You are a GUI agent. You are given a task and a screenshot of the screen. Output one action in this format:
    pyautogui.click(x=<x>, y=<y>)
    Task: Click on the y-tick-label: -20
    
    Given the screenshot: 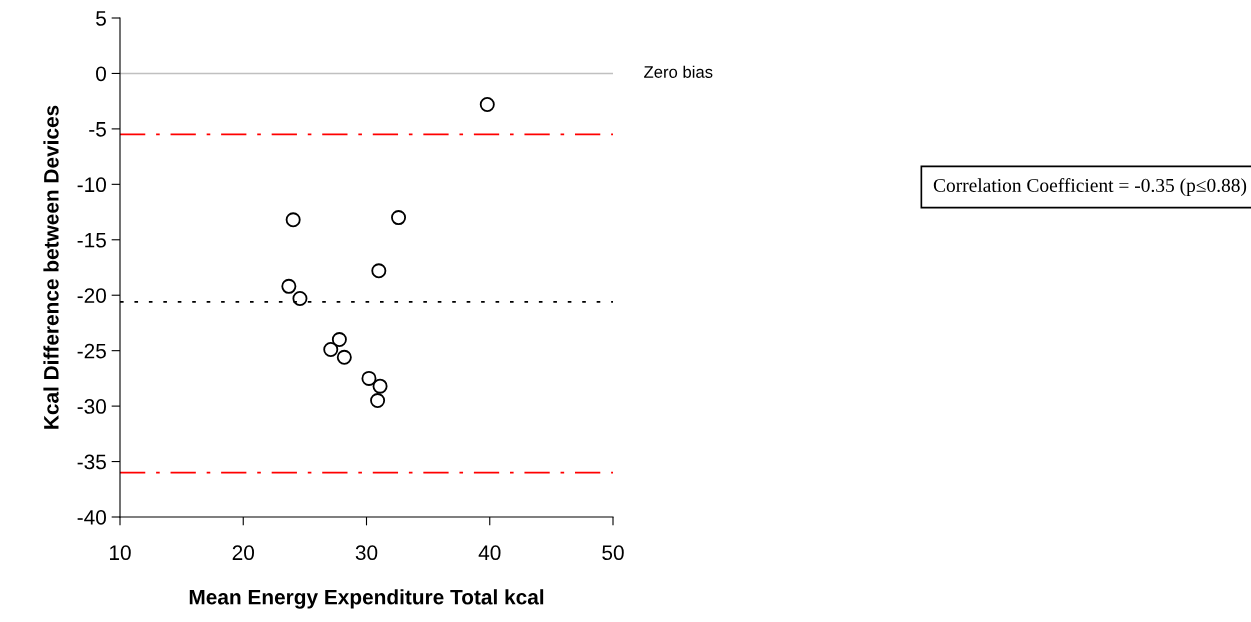 What is the action you would take?
    pyautogui.click(x=91, y=295)
    